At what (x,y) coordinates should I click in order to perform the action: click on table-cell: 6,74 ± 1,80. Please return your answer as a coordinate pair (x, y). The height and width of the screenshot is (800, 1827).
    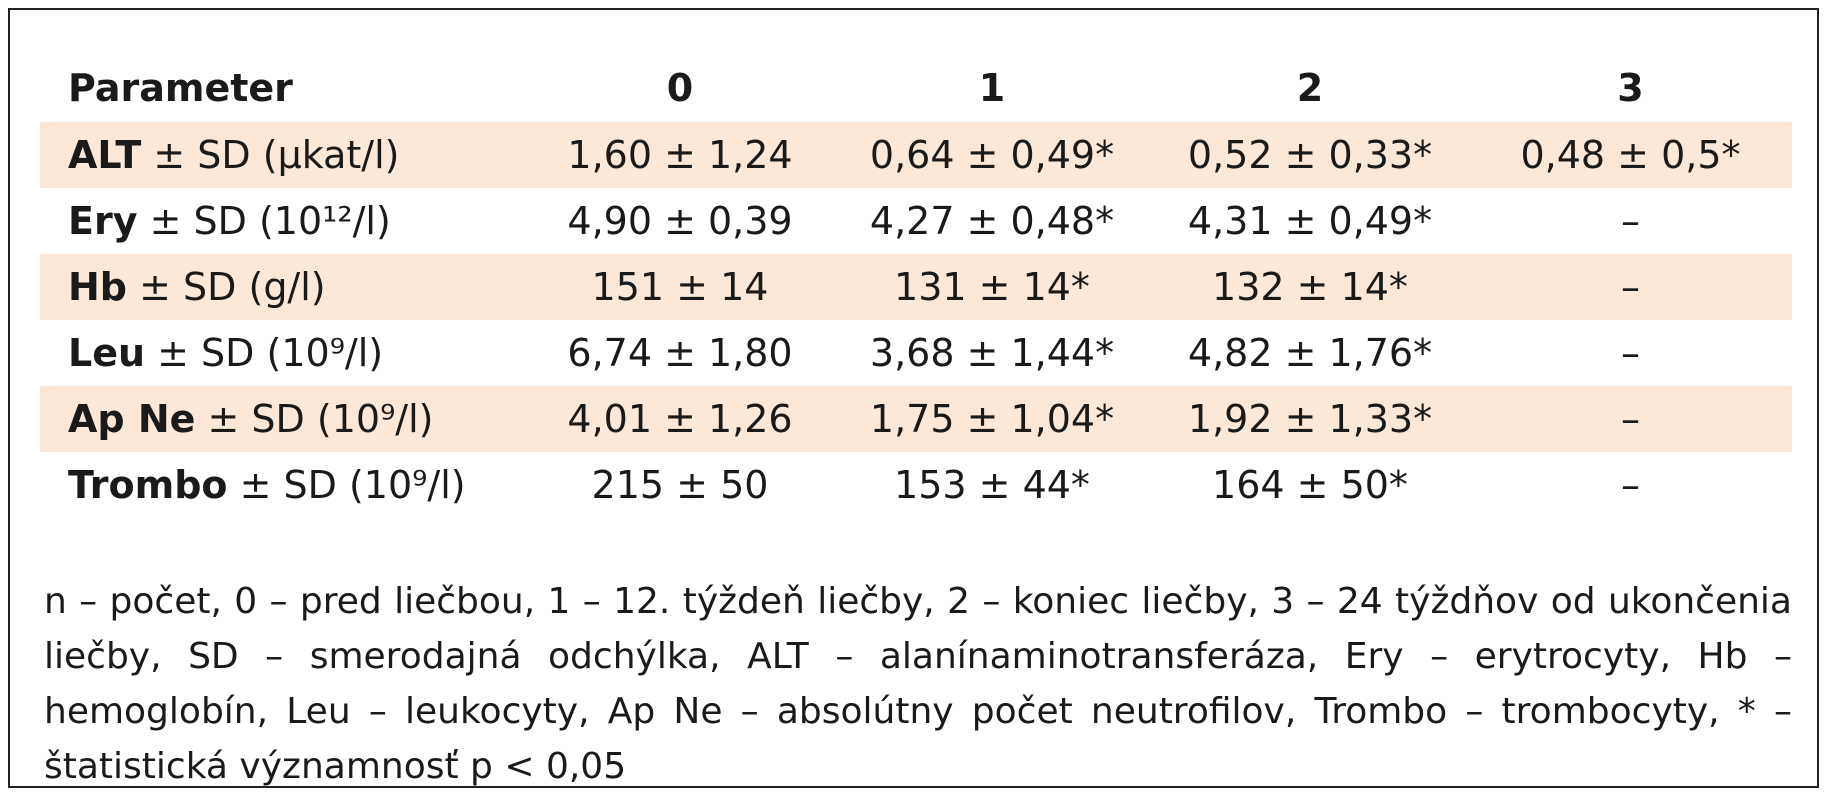
    Looking at the image, I should click on (680, 353).